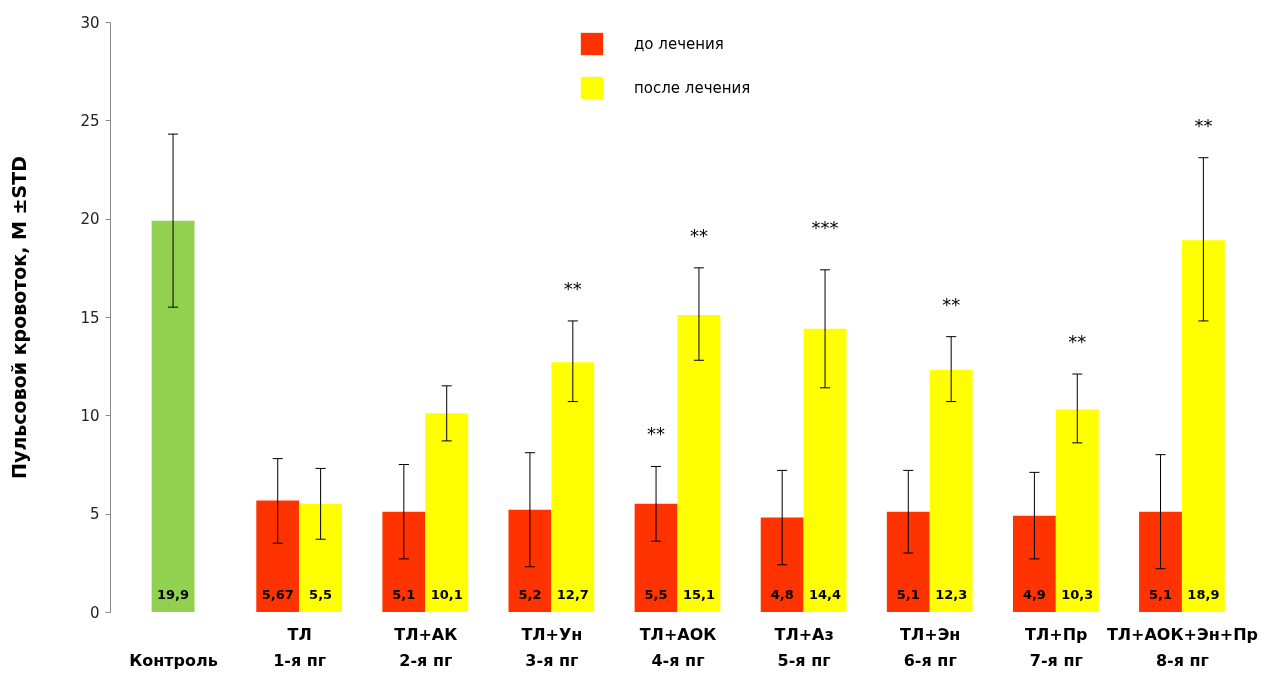  What do you see at coordinates (930, 647) in the screenshot?
I see `x-tick-label: ТЛ+Эн 6-я пг` at bounding box center [930, 647].